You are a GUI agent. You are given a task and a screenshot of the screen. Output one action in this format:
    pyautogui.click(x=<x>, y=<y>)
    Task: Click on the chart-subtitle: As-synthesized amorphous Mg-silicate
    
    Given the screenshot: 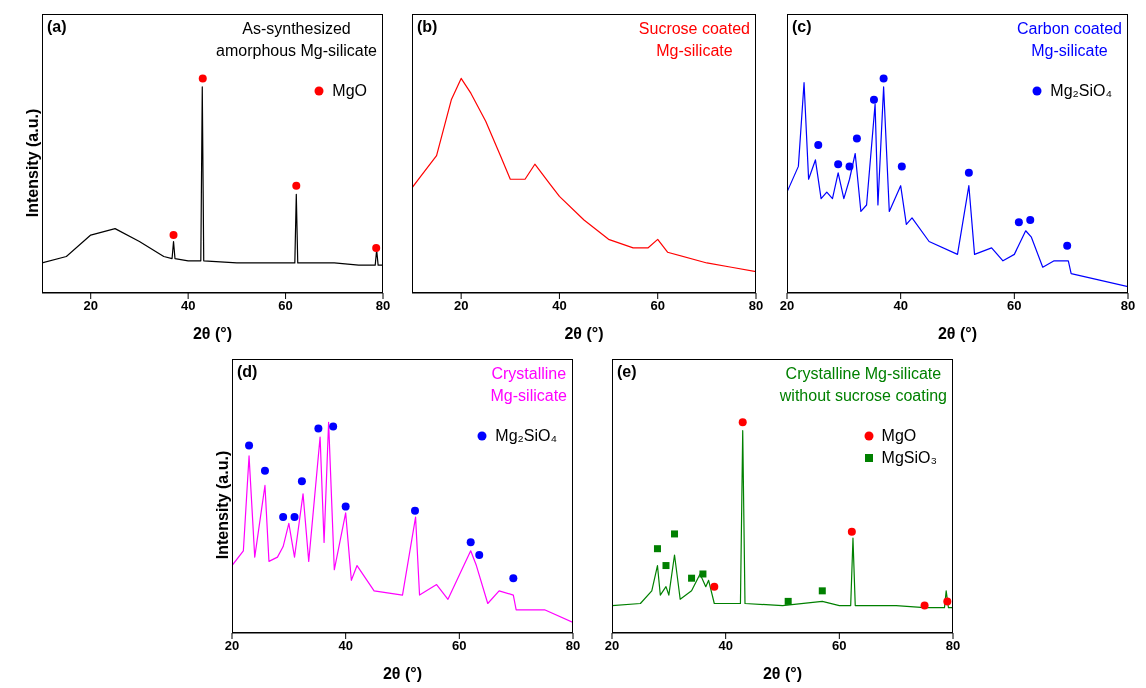 What is the action you would take?
    pyautogui.click(x=296, y=40)
    